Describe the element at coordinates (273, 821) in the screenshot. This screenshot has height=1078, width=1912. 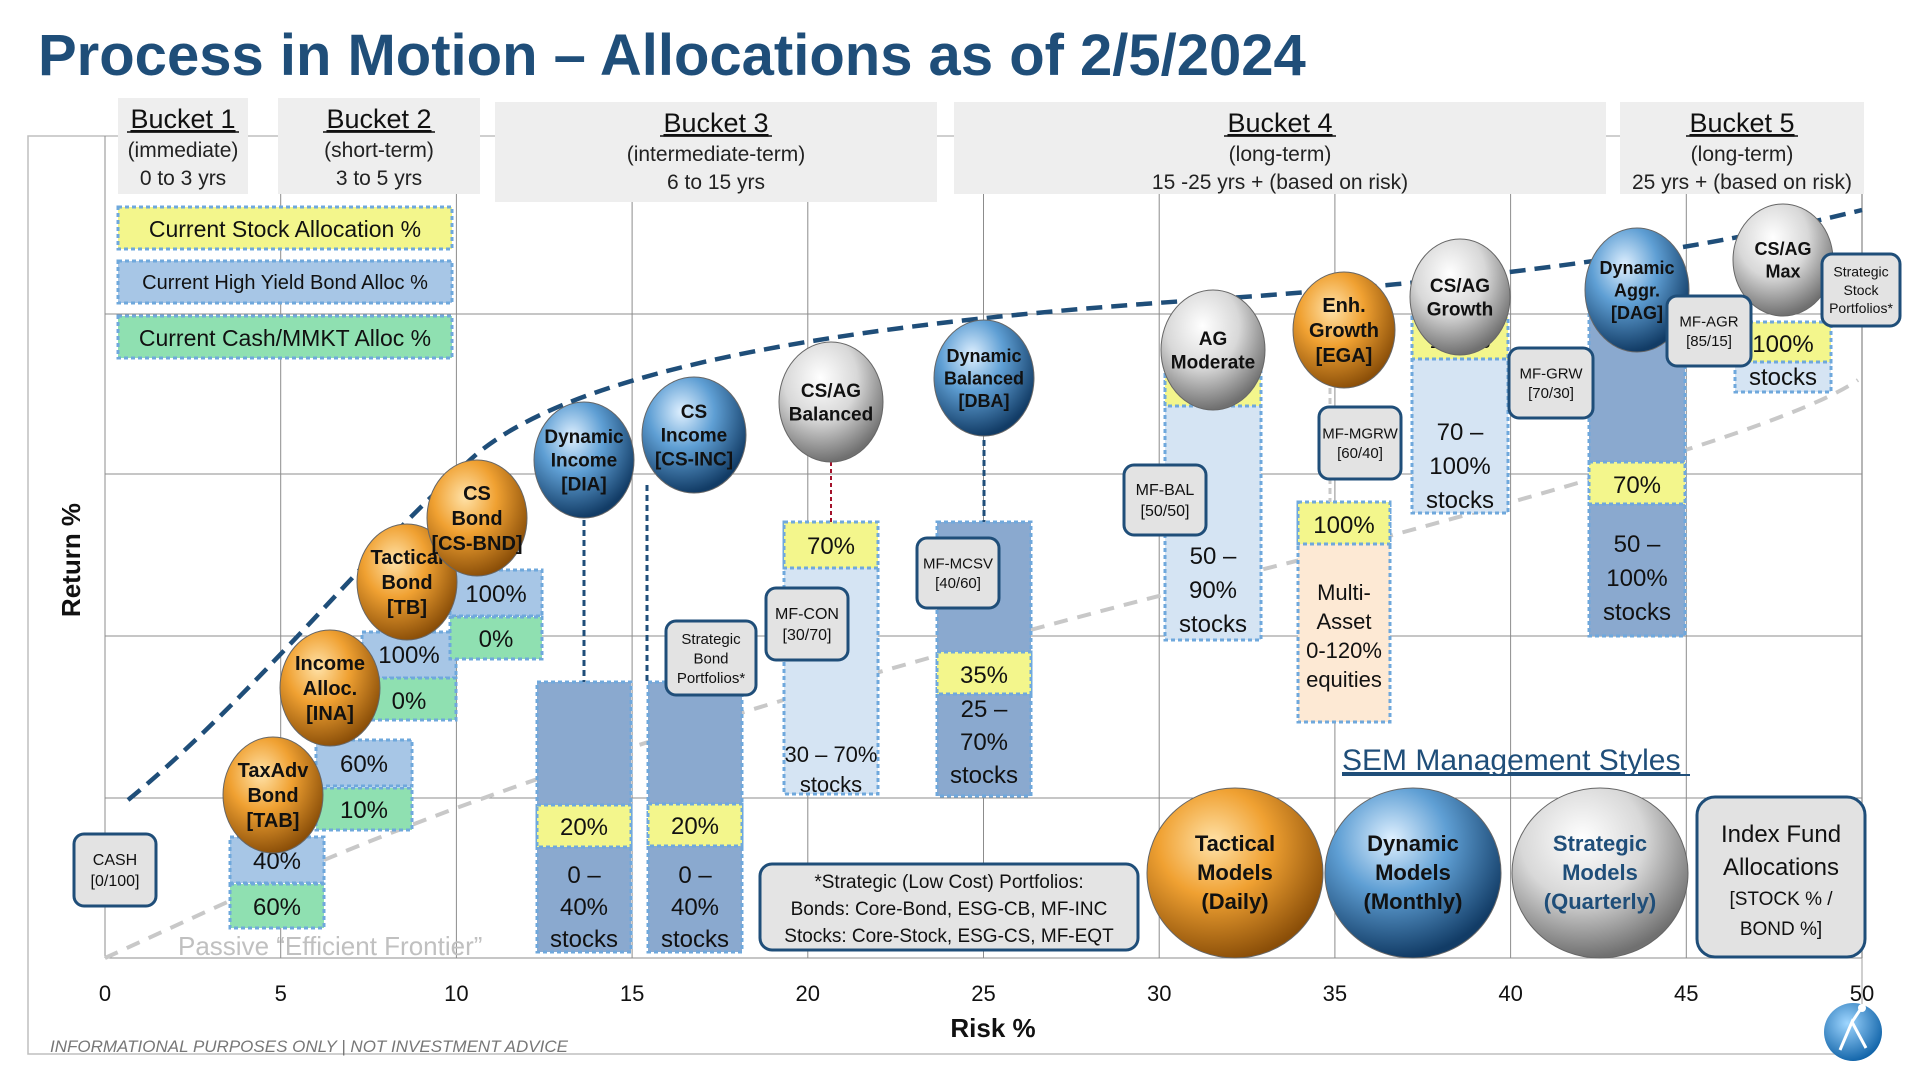
I see `model-label-line: [TAB]` at that location.